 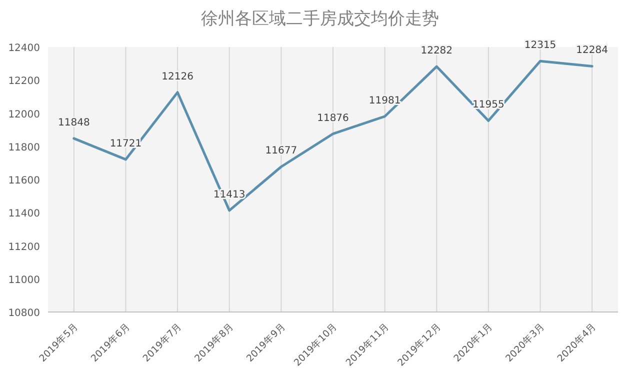 I want to click on y-tick-label: 12000, so click(x=24, y=114).